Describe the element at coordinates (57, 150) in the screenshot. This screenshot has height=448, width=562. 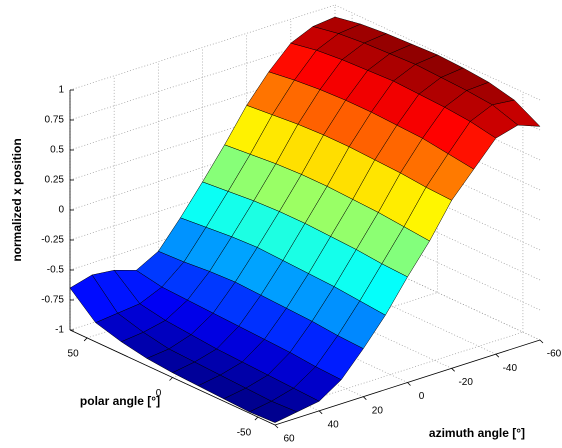
I see `z-tick-label: 0.5` at that location.